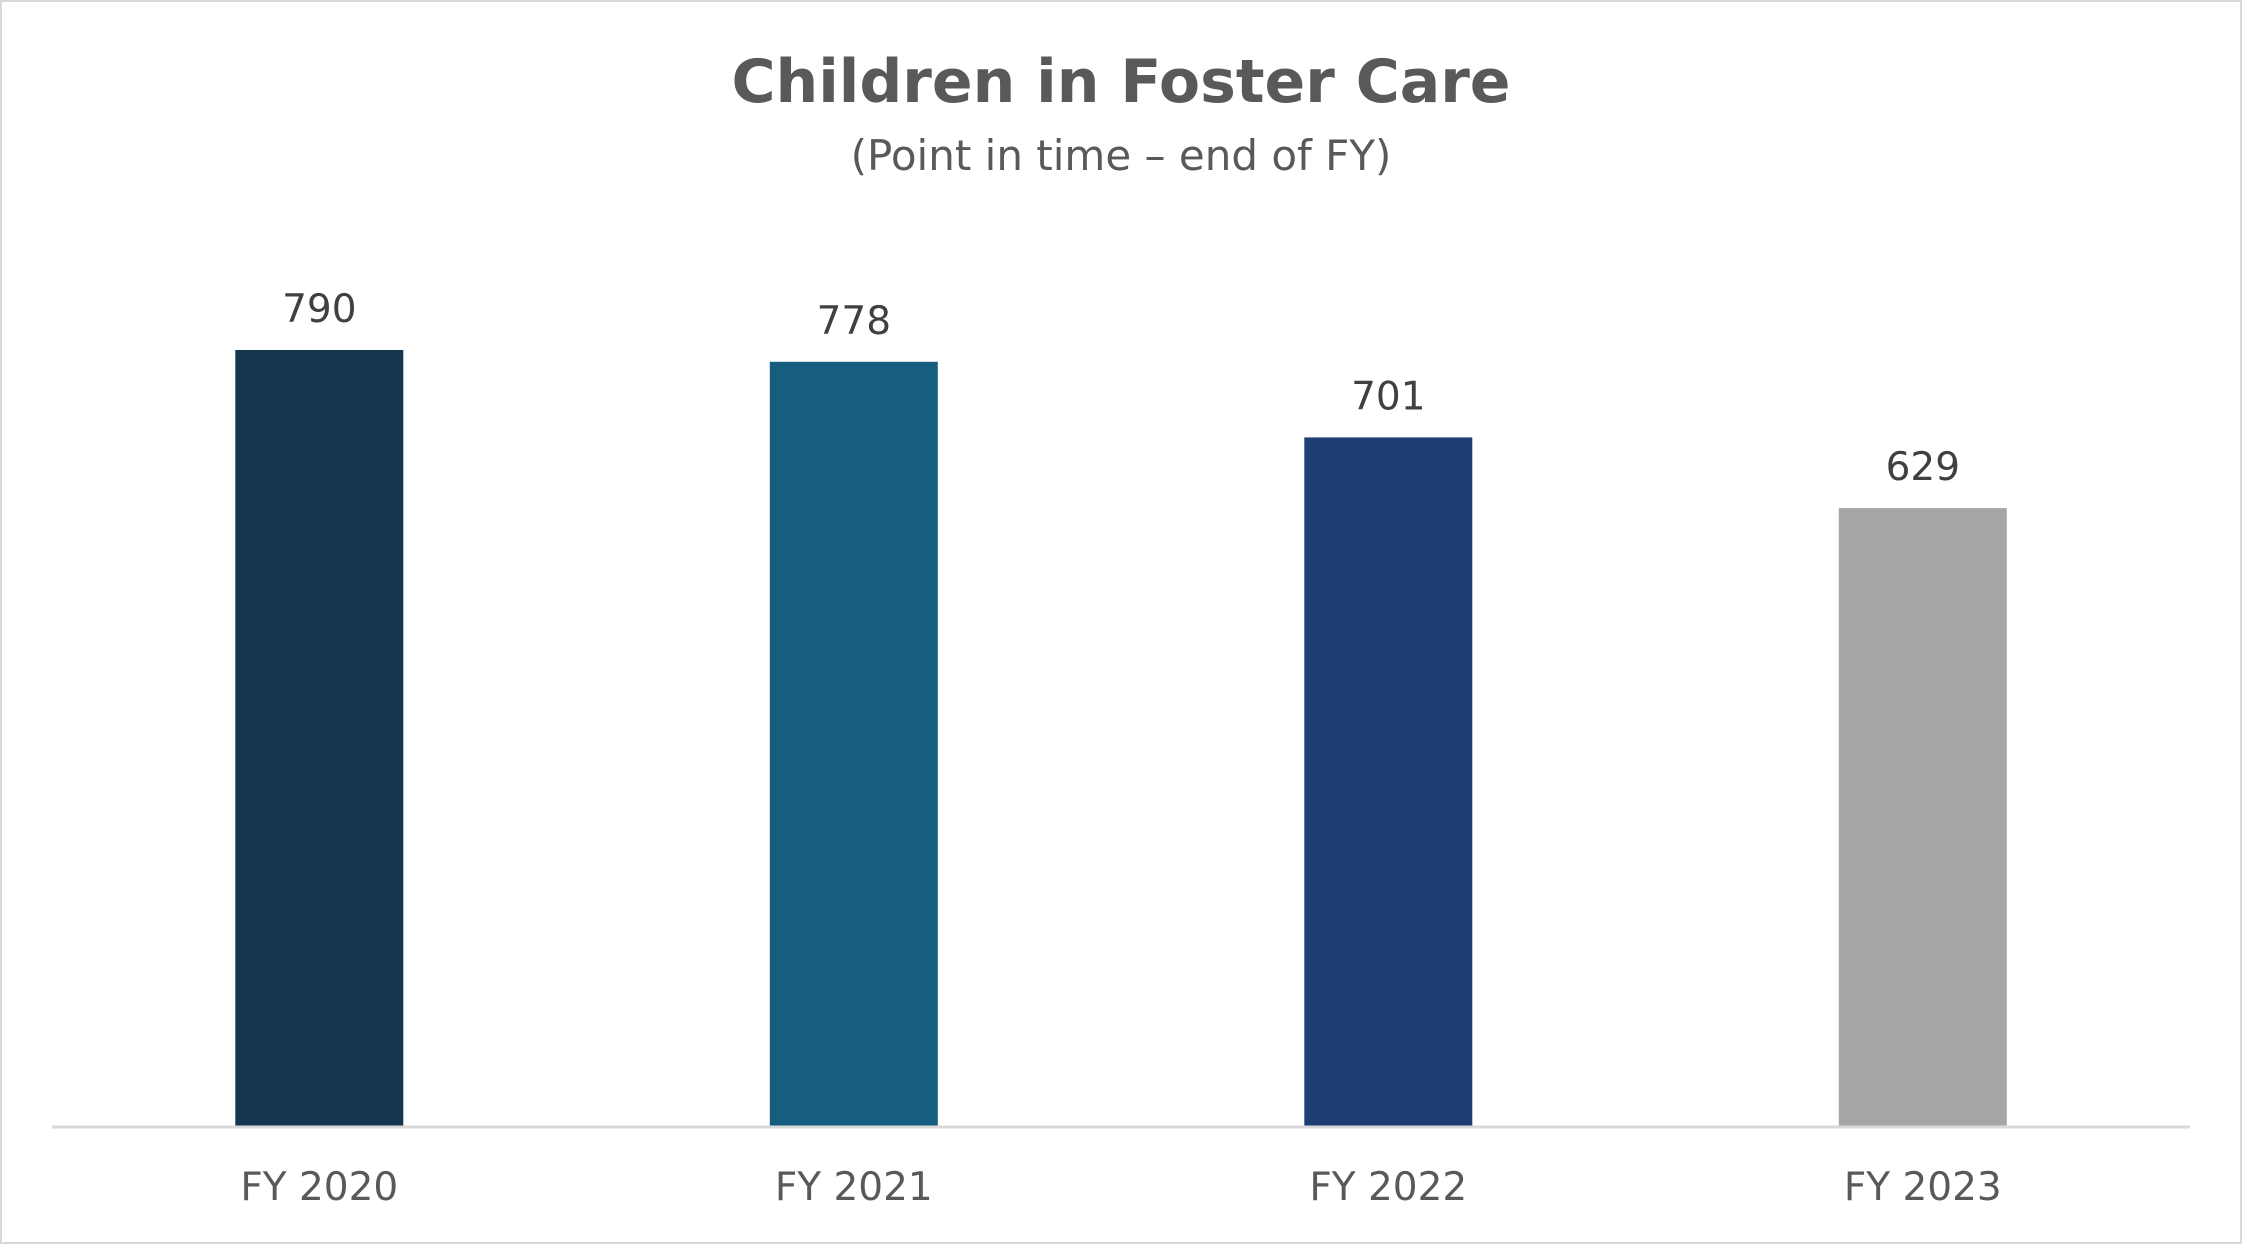 The image size is (2242, 1244). I want to click on x-tick-label: FY 2021, so click(854, 1187).